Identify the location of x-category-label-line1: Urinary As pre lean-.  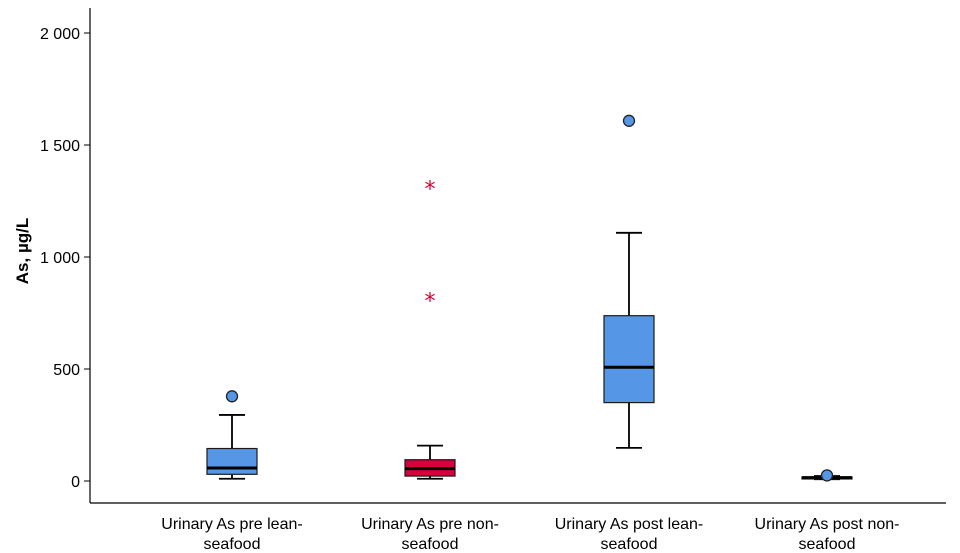
(231, 524).